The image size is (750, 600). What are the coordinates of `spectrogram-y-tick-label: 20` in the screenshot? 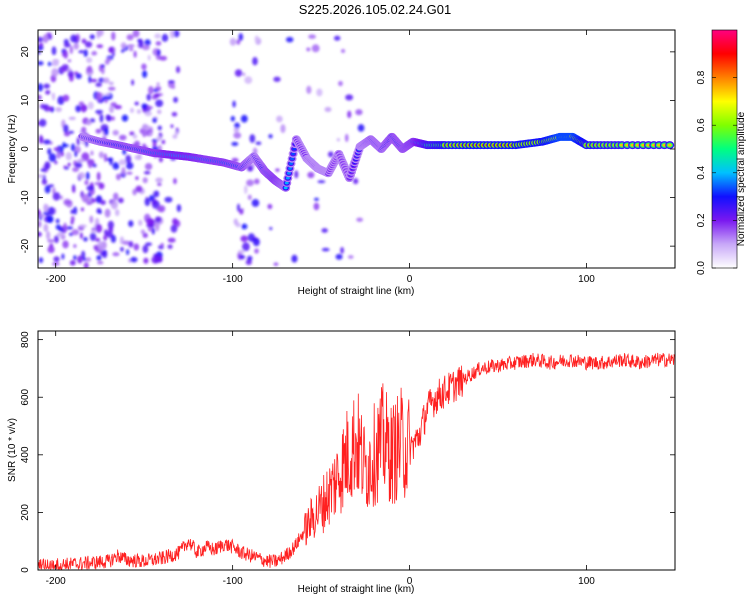 It's located at (25, 52).